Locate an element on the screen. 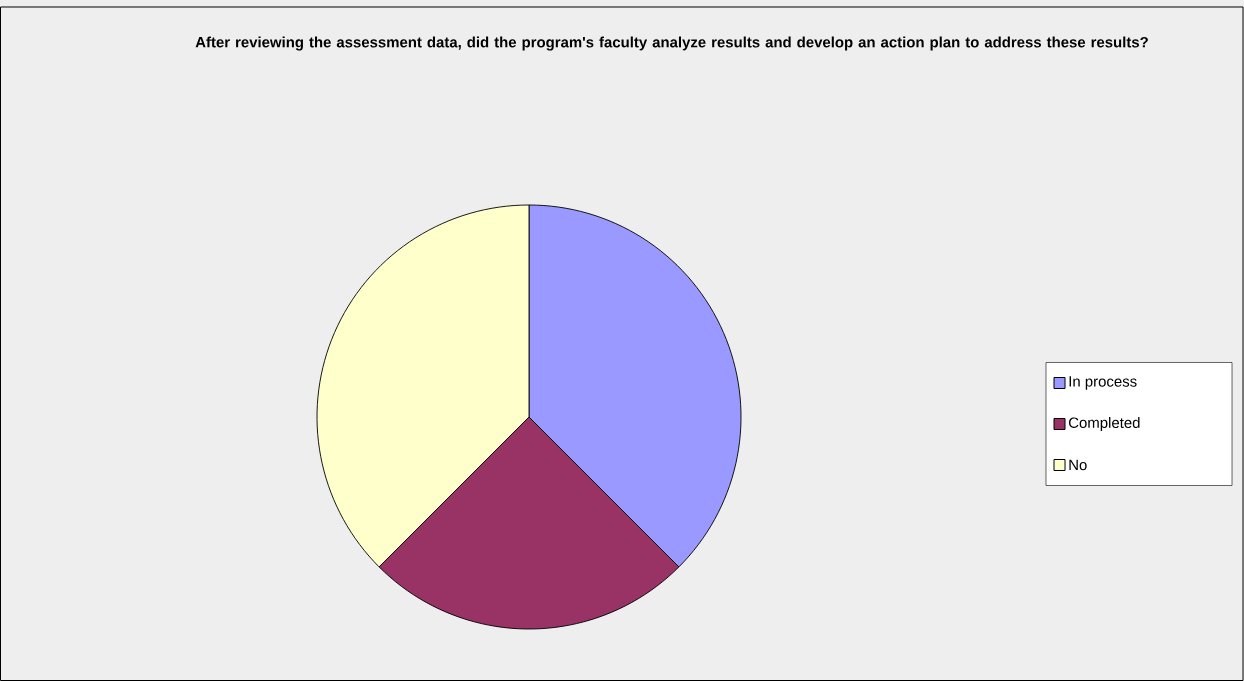 This screenshot has width=1244, height=681. chart-title: After reviewing the assessment data, did the program's faculty analyze results and develop an action plan to address these results? is located at coordinates (671, 43).